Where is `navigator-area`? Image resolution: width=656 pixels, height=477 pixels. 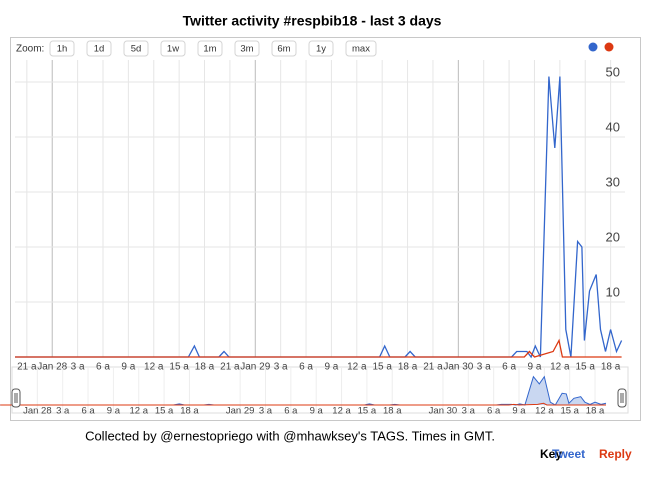
navigator-area is located at coordinates (303, 390).